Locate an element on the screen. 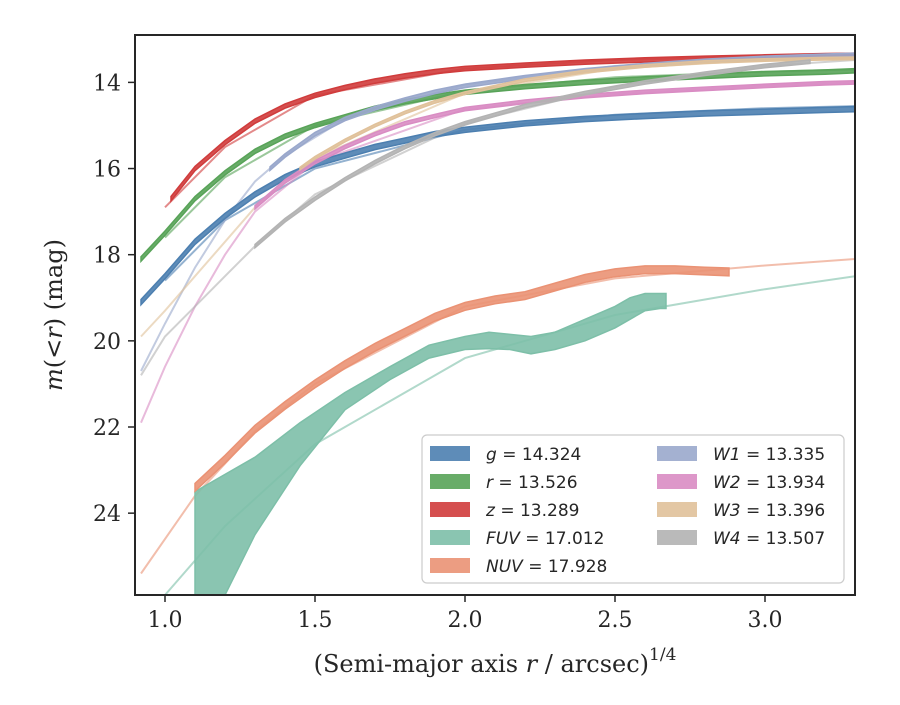  x-tick-label: 1.5 is located at coordinates (315, 620).